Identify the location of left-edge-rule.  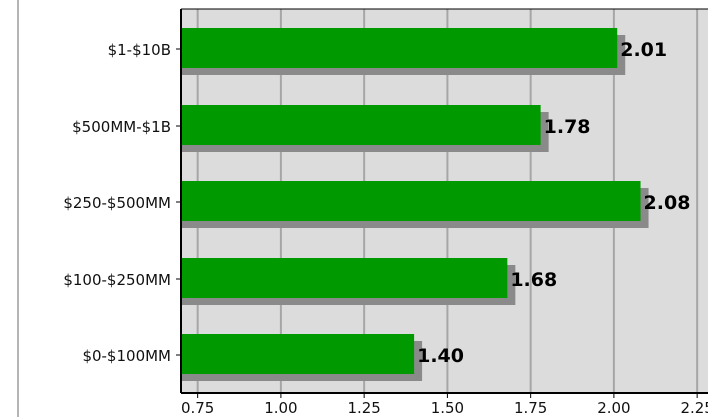
(18, 208).